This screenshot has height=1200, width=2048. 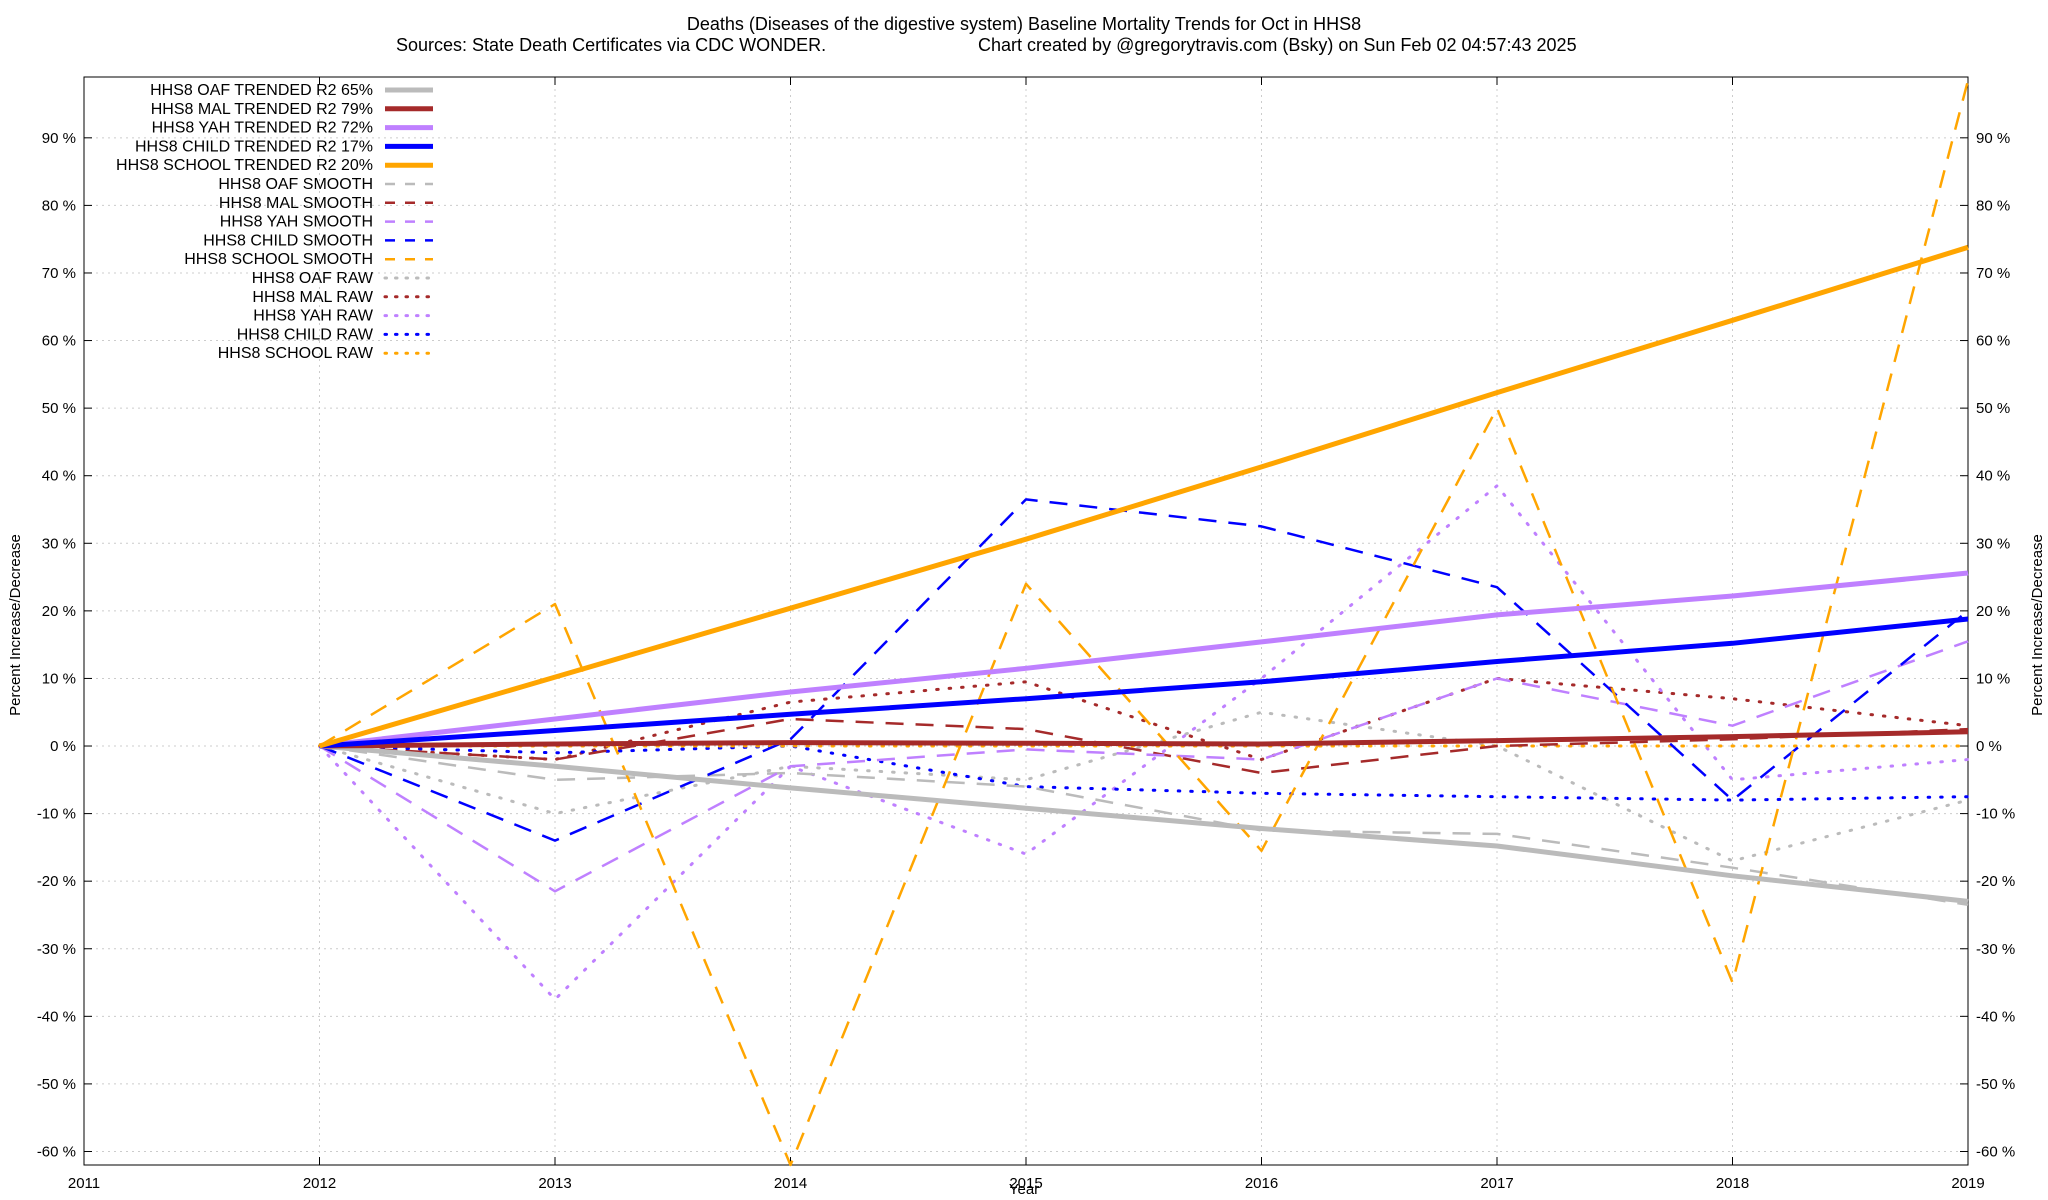 What do you see at coordinates (59, 476) in the screenshot?
I see `y-tick-label-left: 40 %` at bounding box center [59, 476].